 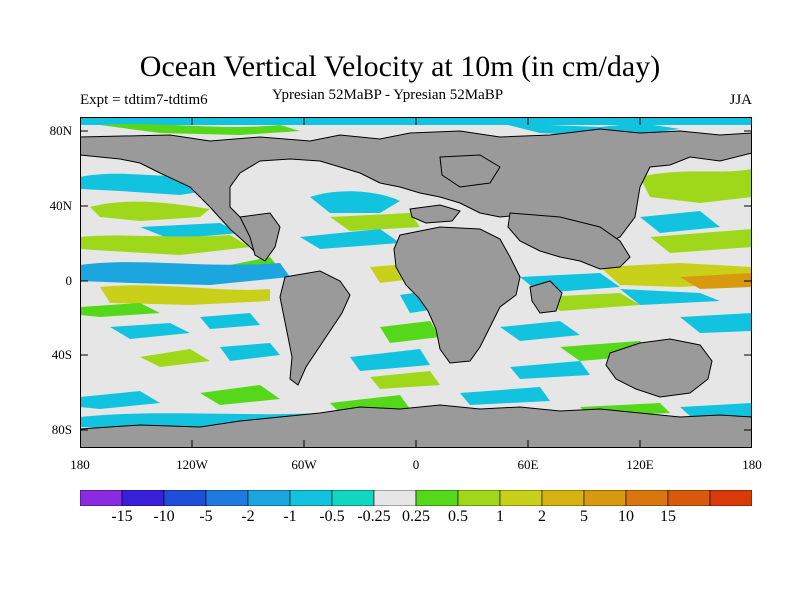 What do you see at coordinates (164, 516) in the screenshot?
I see `color-bar-label: -10` at bounding box center [164, 516].